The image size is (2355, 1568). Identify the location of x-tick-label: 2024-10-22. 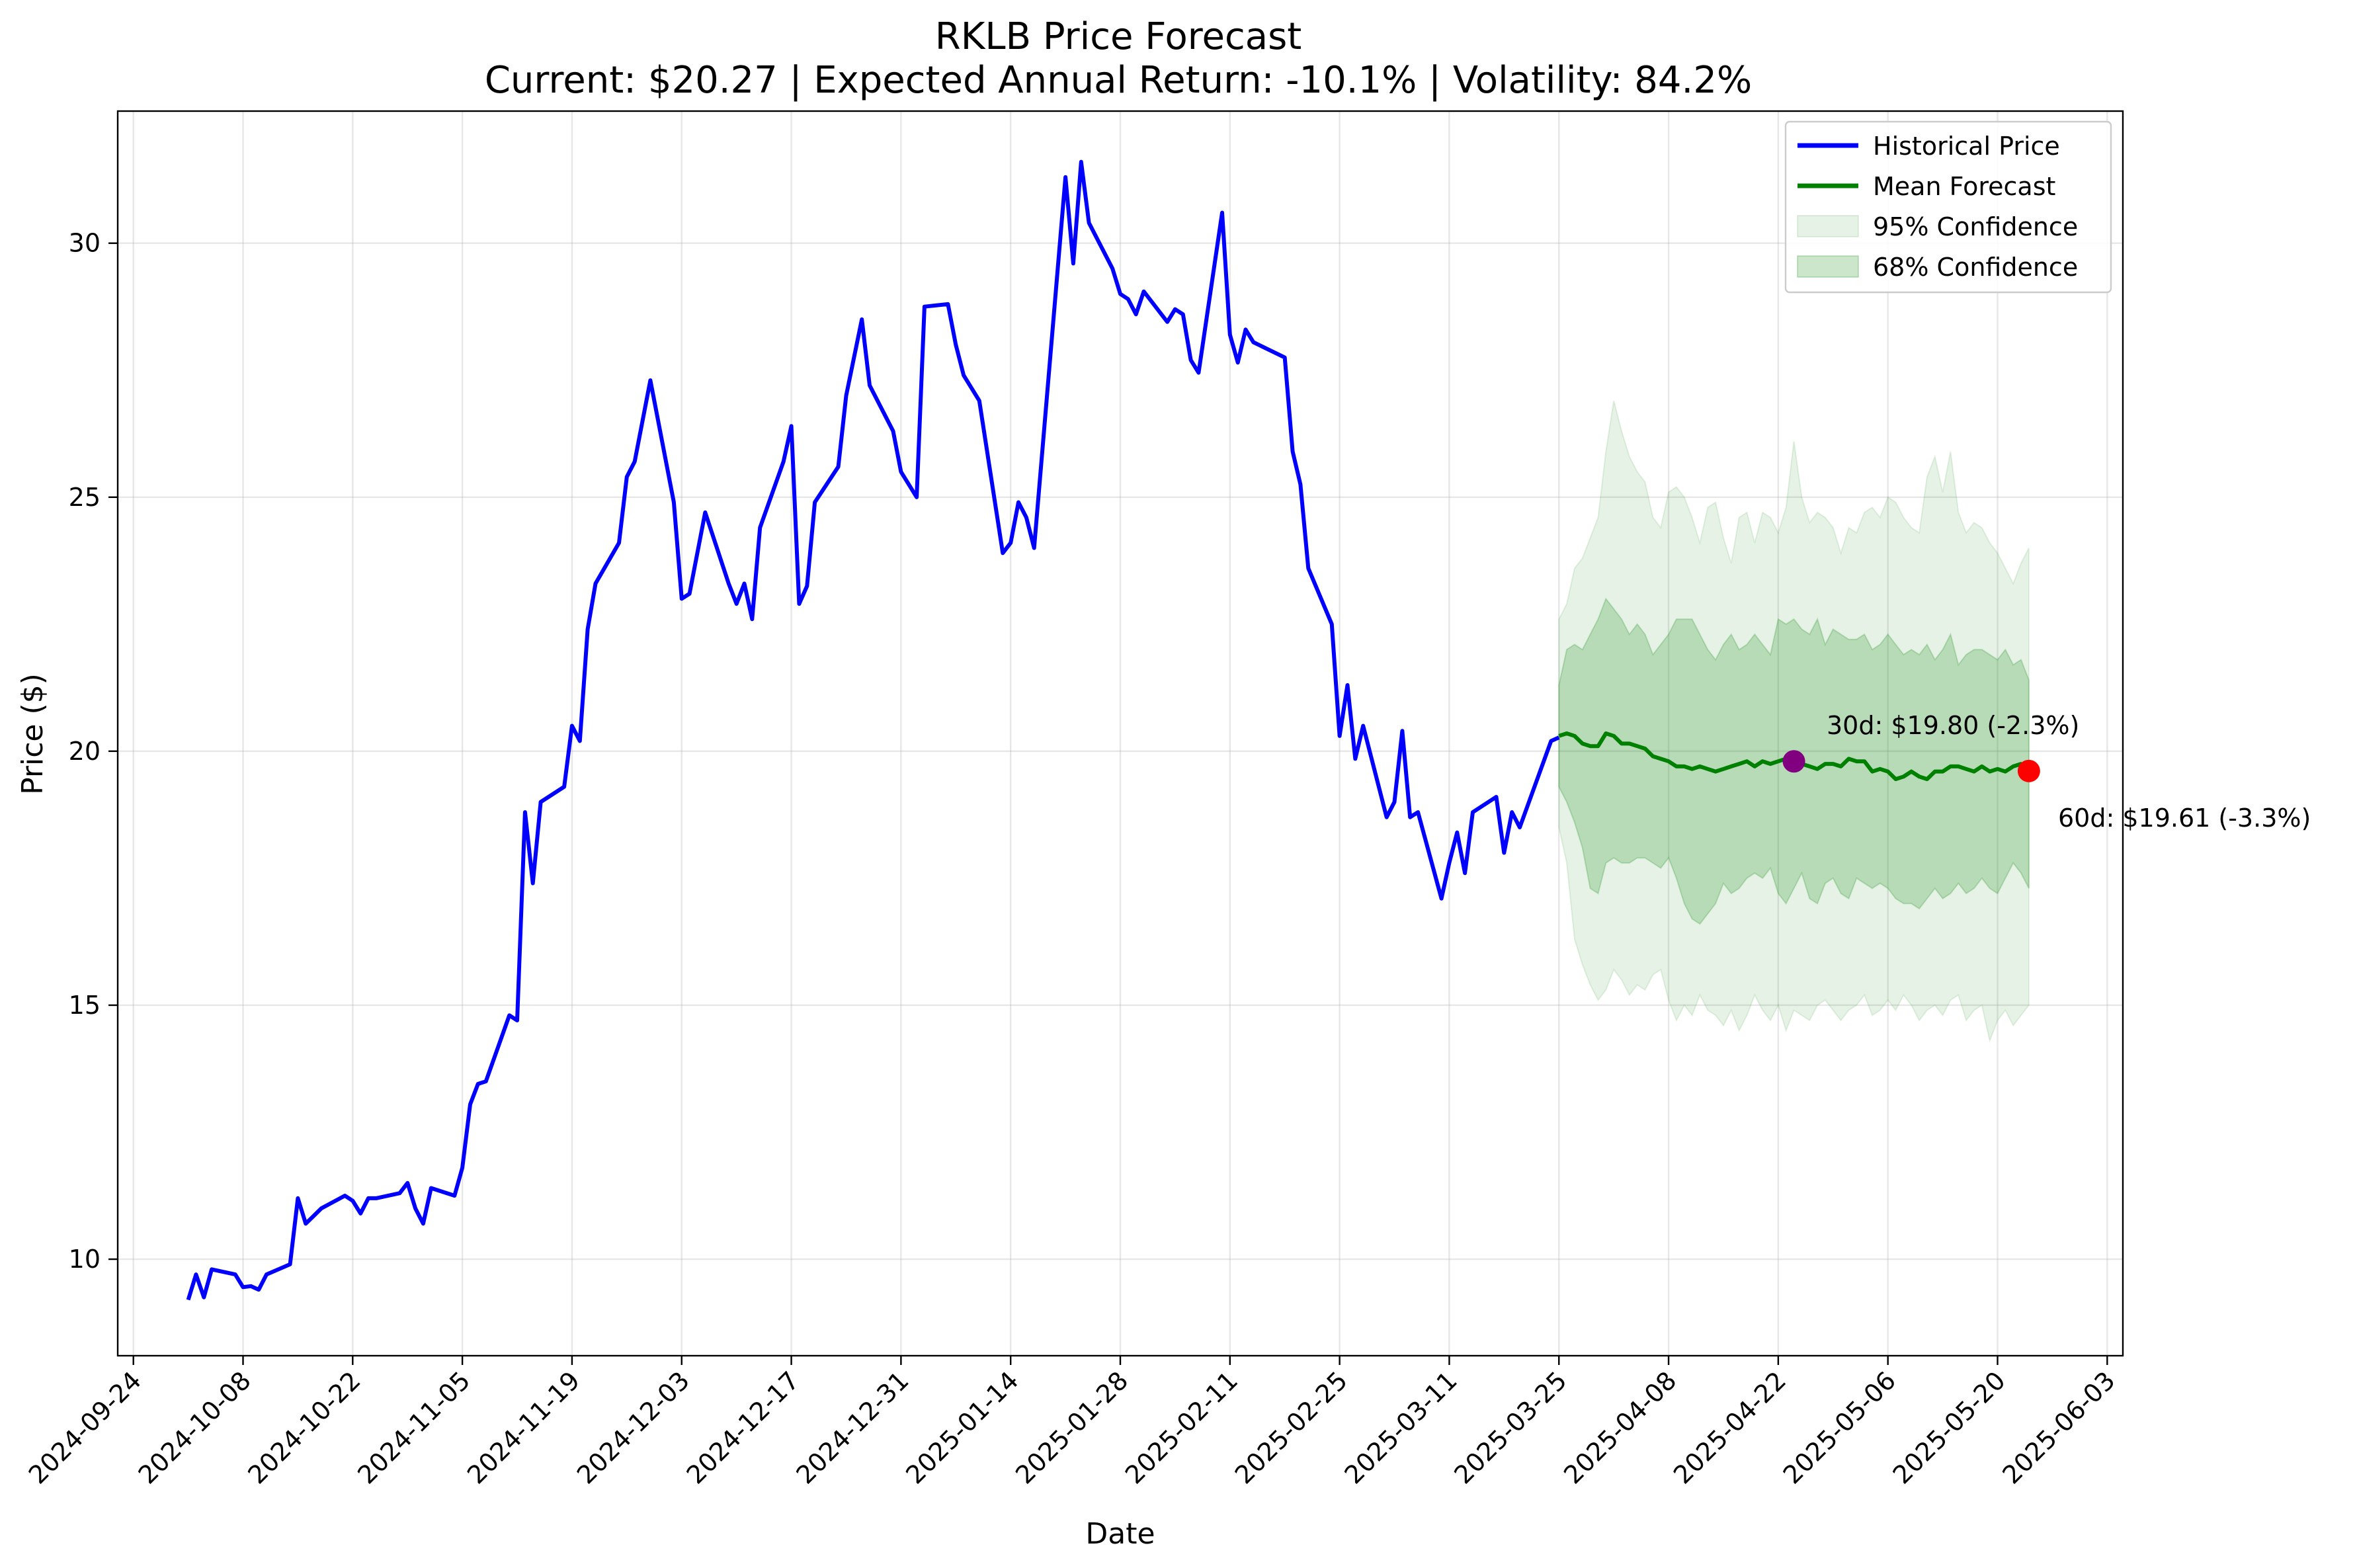
(304, 1427).